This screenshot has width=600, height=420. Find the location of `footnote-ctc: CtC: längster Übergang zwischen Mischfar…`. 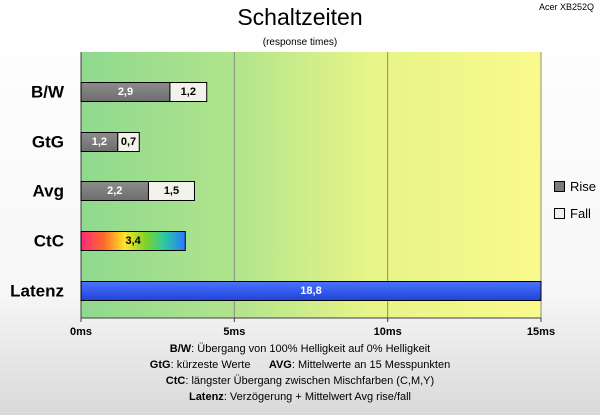

footnote-ctc: CtC: längster Übergang zwischen Mischfar… is located at coordinates (300, 381).